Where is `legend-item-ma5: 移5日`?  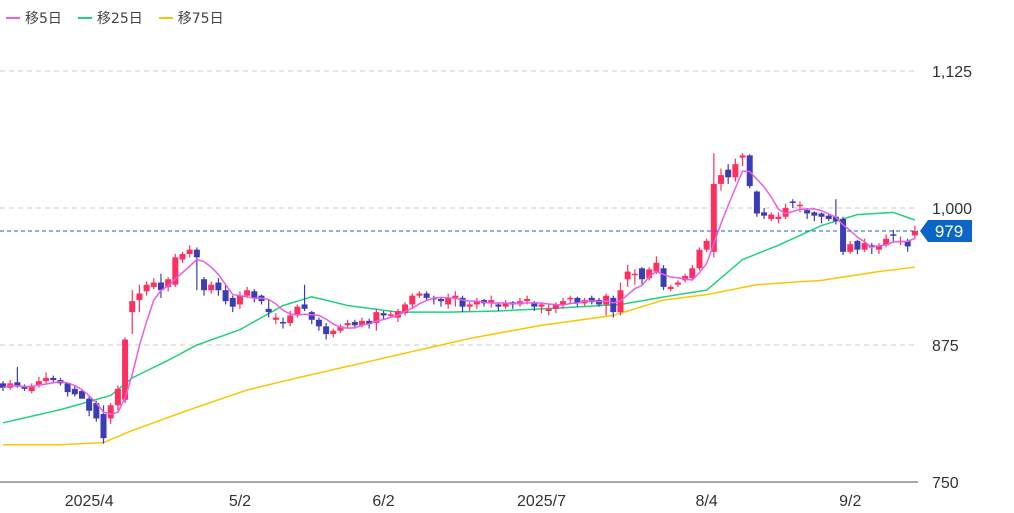 legend-item-ma5: 移5日 is located at coordinates (34, 18).